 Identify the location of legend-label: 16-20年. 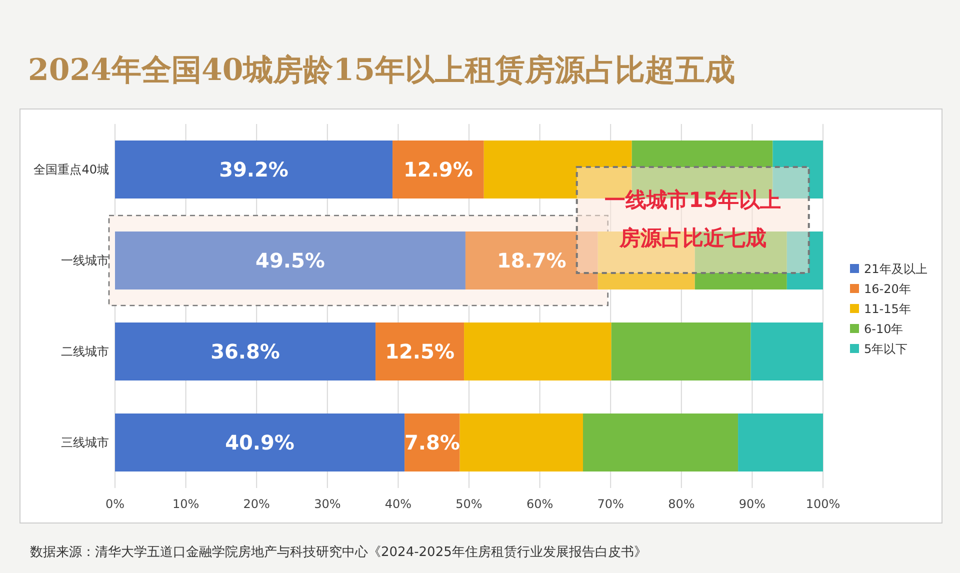
(887, 289).